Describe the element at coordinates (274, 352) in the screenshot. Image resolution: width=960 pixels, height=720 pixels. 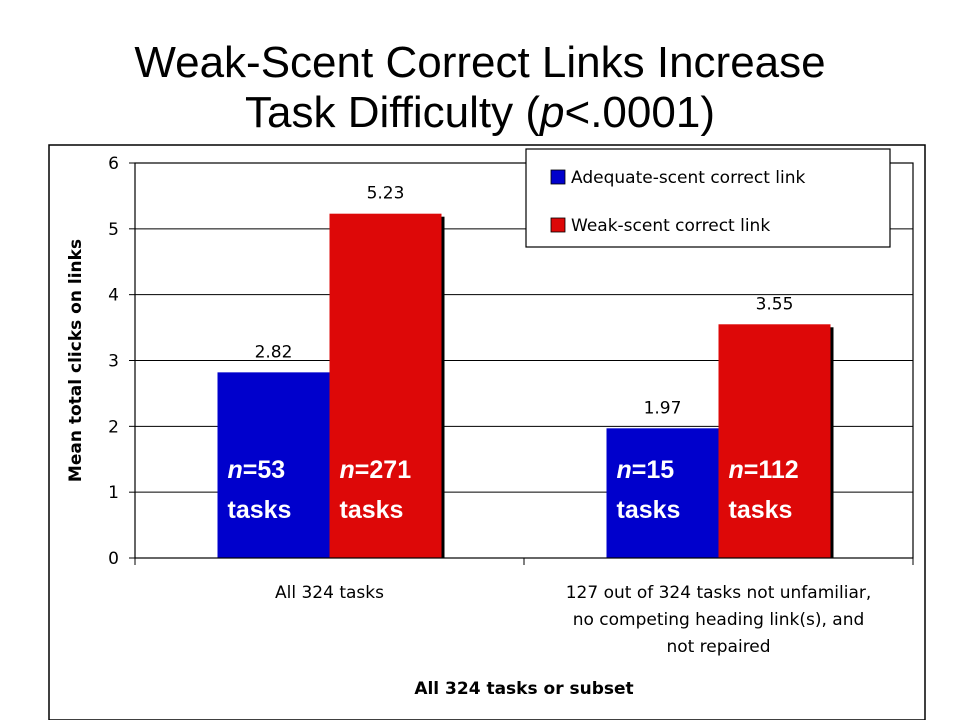
I see `data-label: 2.82` at that location.